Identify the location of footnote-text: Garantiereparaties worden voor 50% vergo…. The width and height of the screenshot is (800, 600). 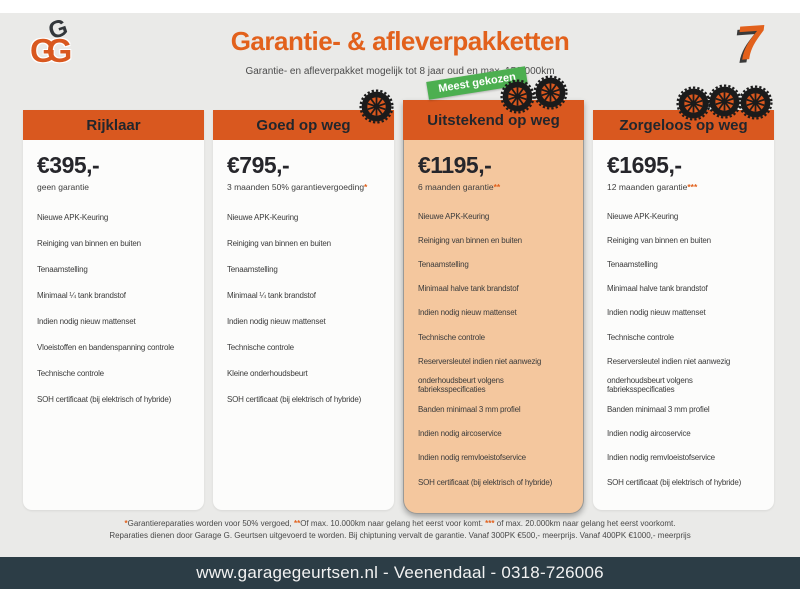
(210, 523).